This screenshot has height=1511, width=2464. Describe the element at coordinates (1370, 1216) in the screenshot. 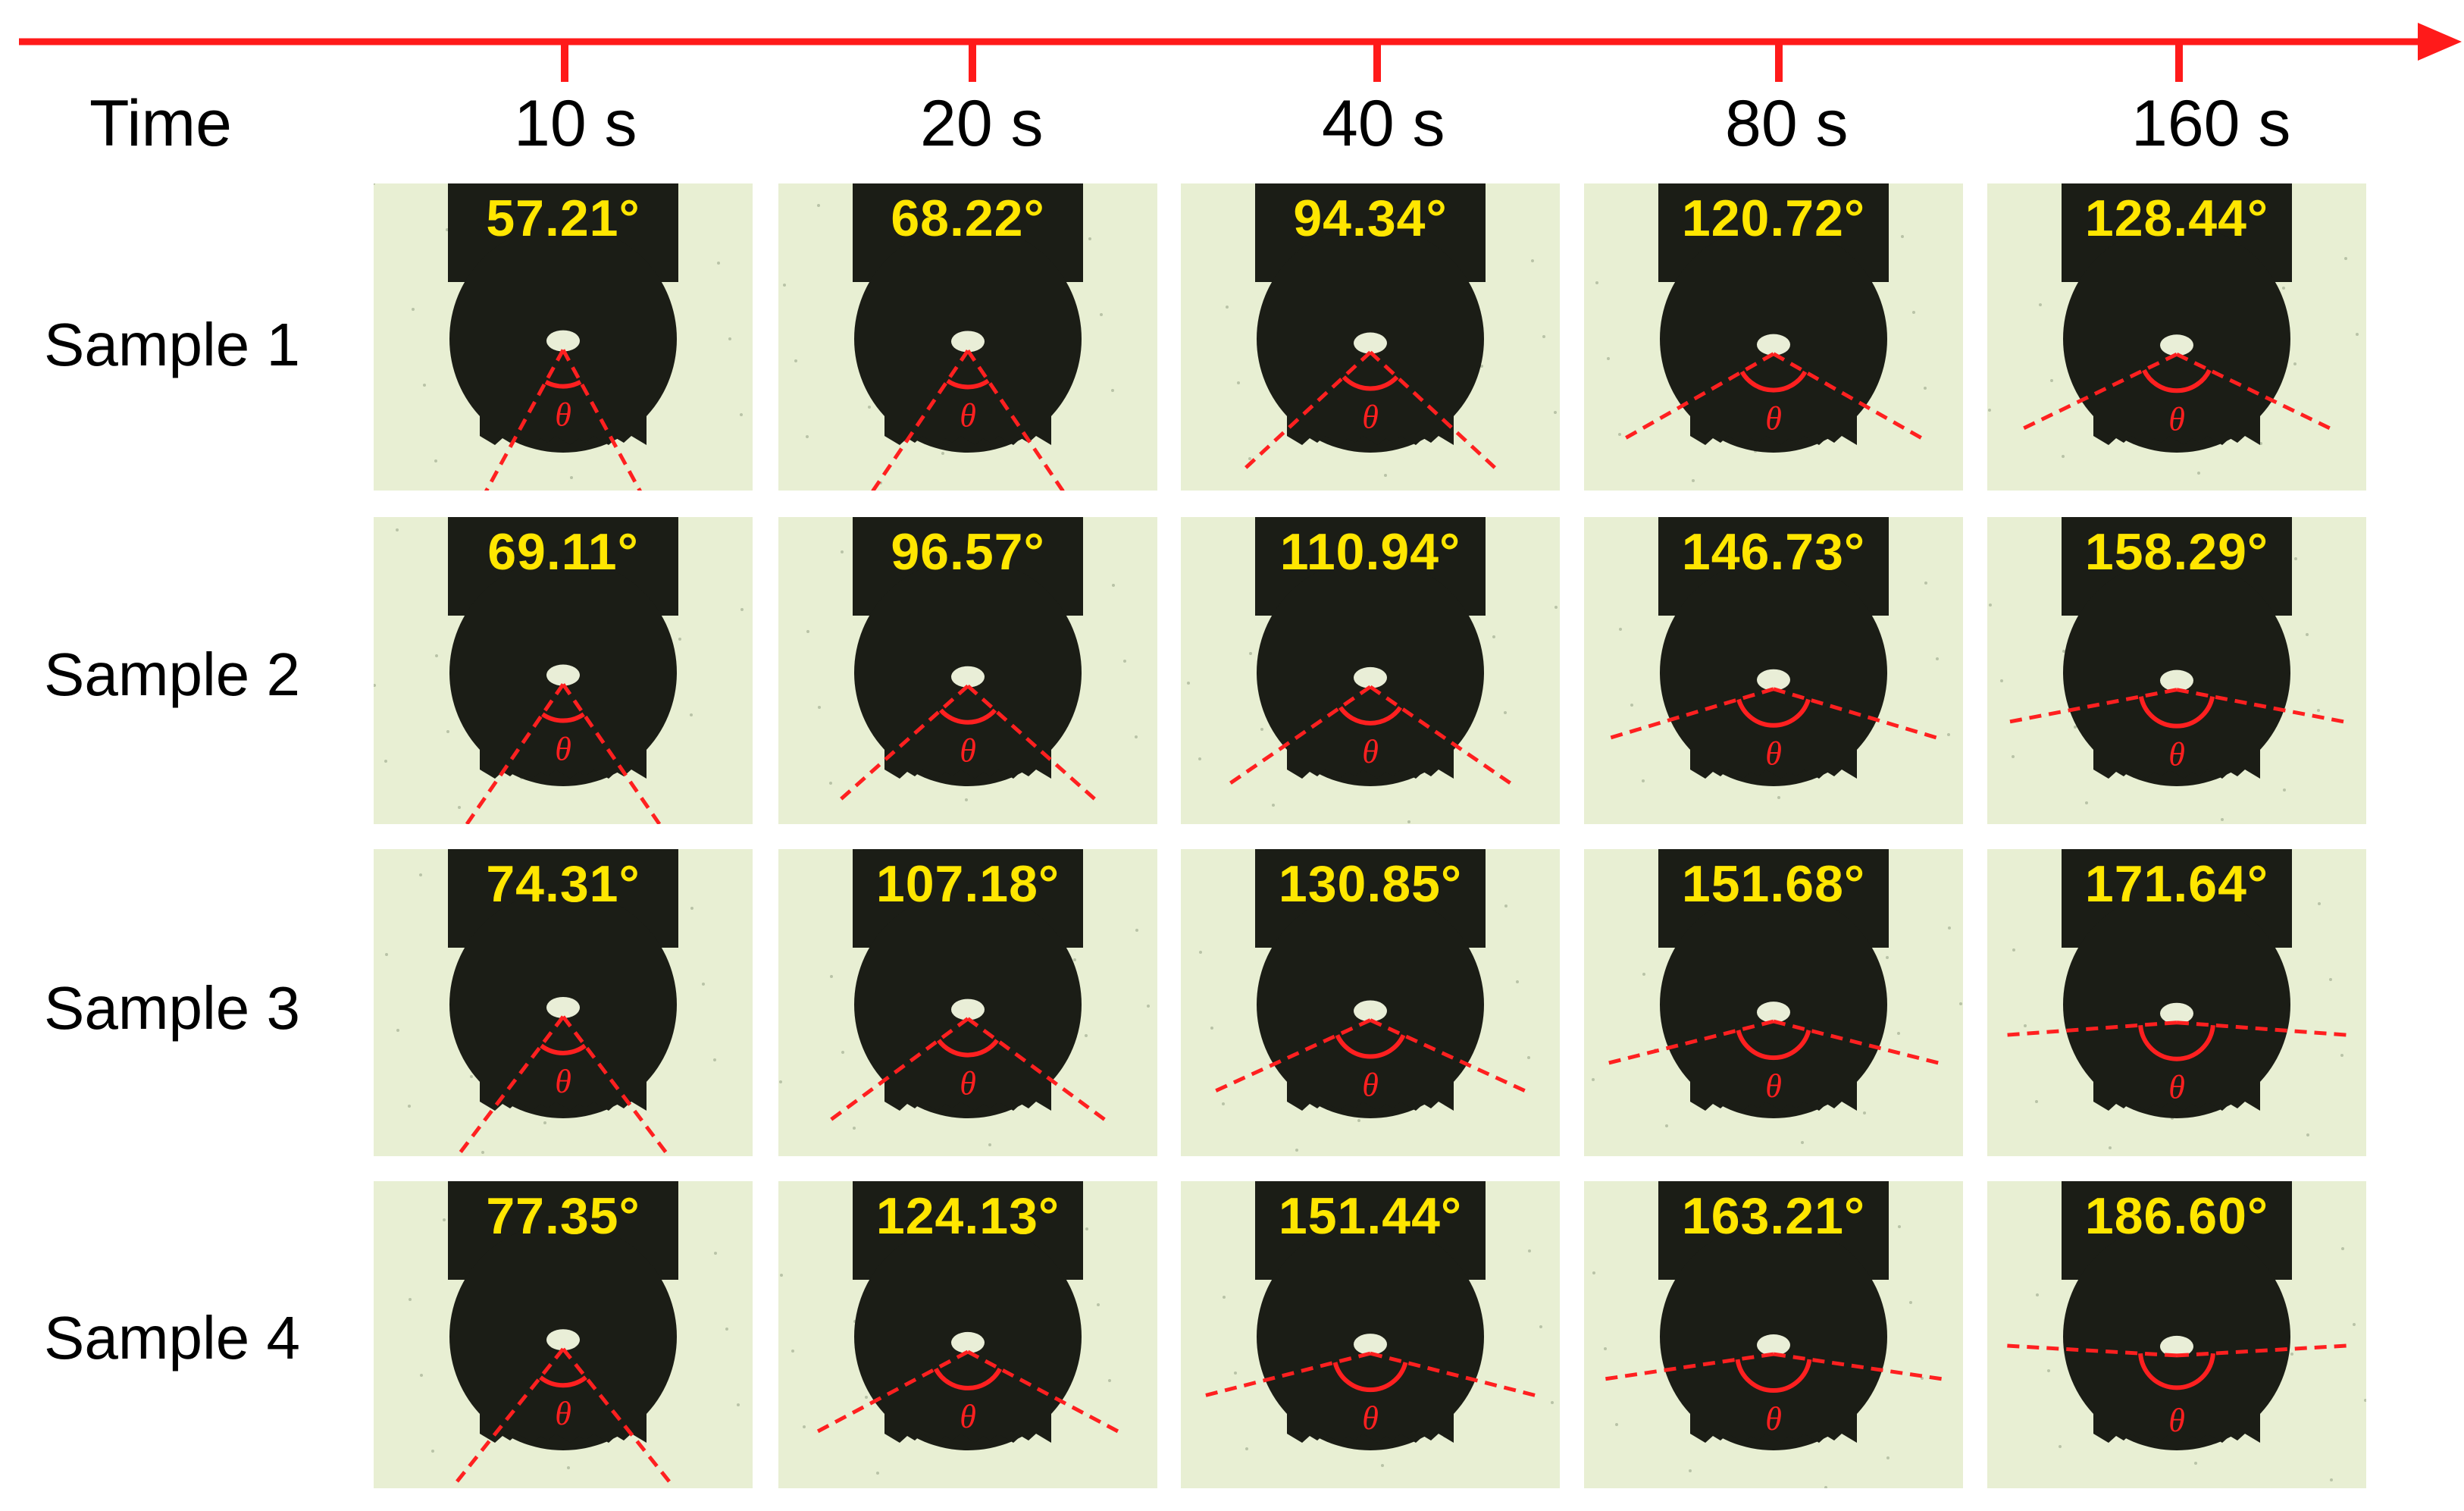

I see `contact-angle-value: 151.44°` at that location.